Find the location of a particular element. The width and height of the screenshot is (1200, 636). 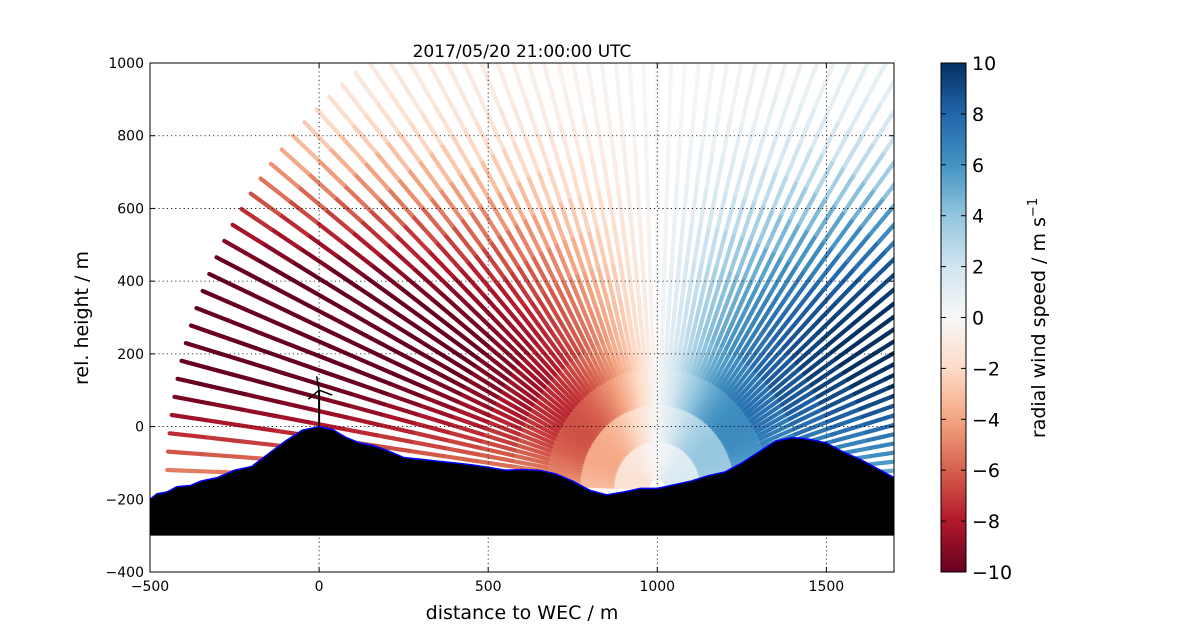

scan-ray is located at coordinates (429, 378).